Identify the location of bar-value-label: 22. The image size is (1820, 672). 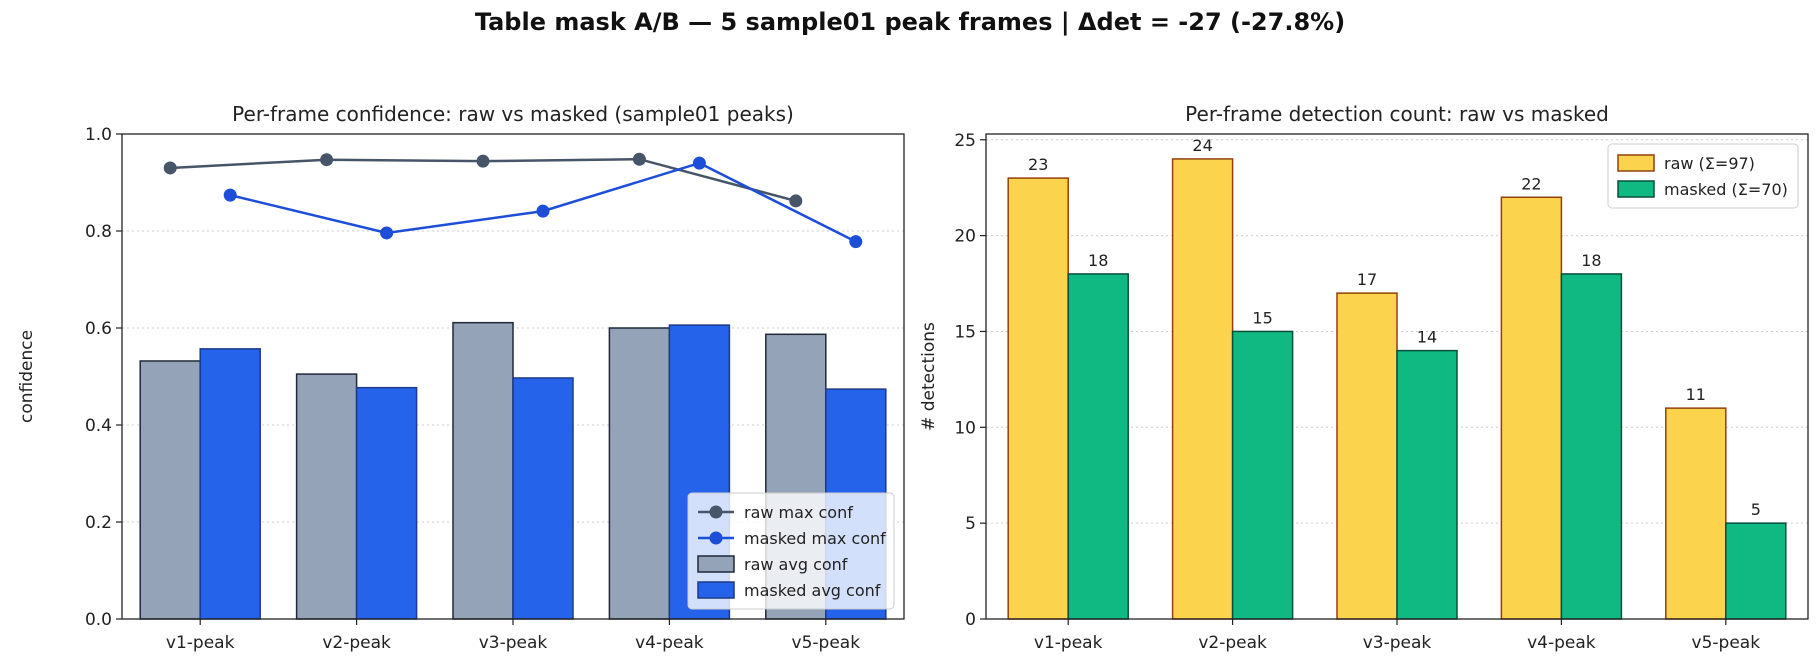
(1531, 183).